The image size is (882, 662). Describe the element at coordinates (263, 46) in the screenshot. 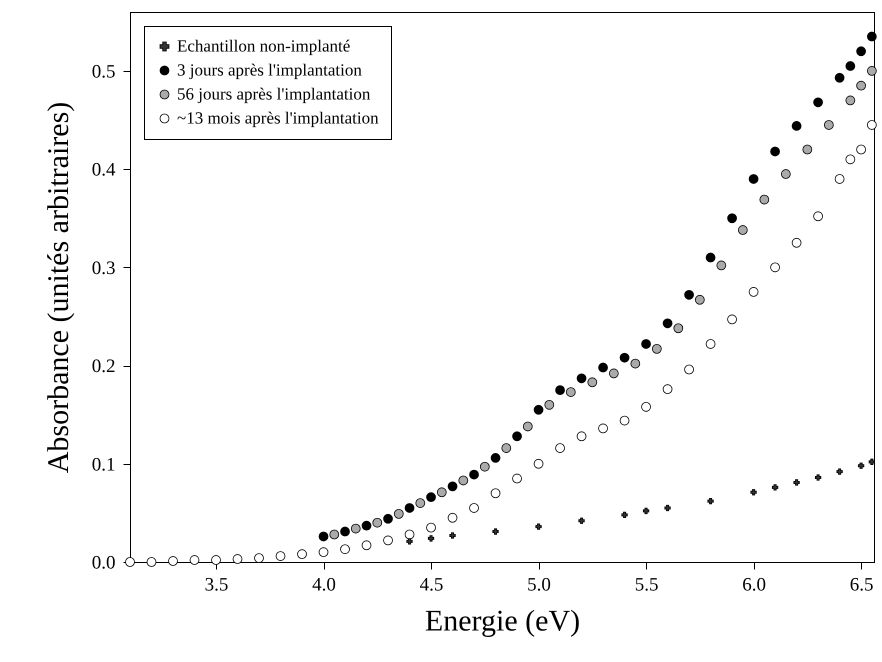

I see `legend-label: Echantillon non-implanté` at that location.